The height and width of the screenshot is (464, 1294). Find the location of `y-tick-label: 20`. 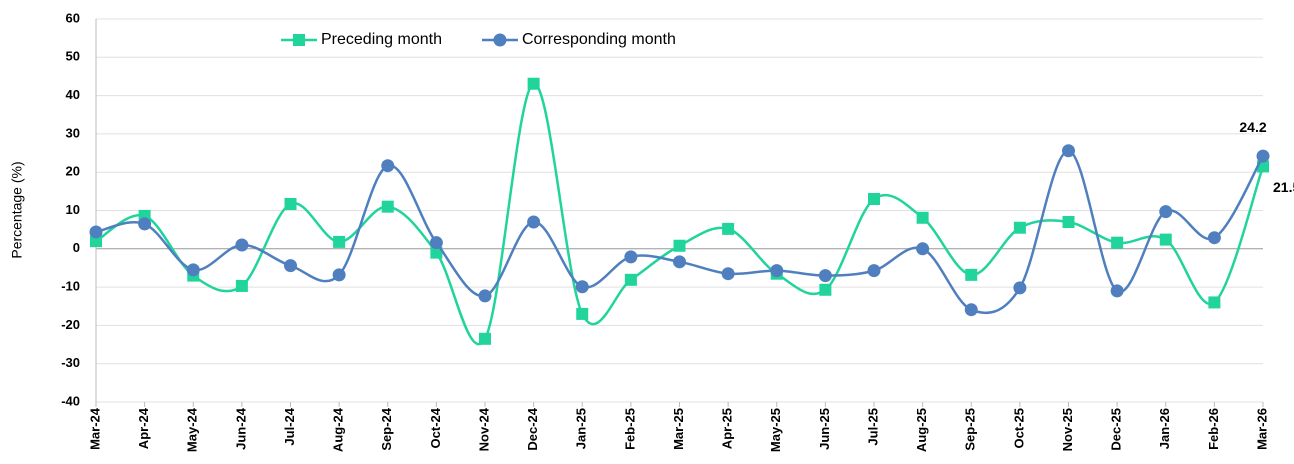

y-tick-label: 20 is located at coordinates (73, 171).